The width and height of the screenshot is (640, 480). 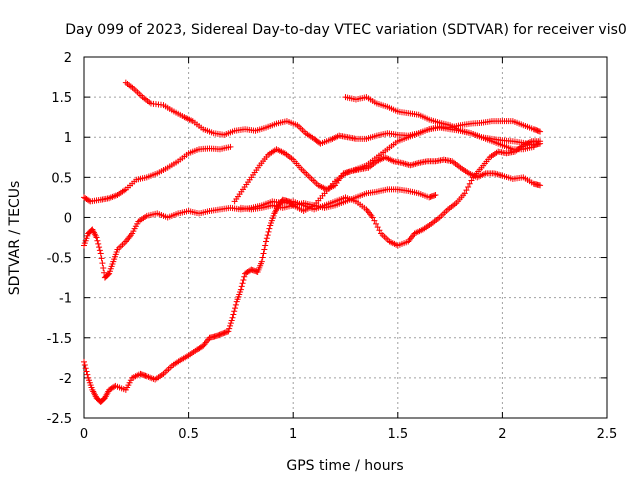 I want to click on x-tick-label: 1, so click(x=293, y=434).